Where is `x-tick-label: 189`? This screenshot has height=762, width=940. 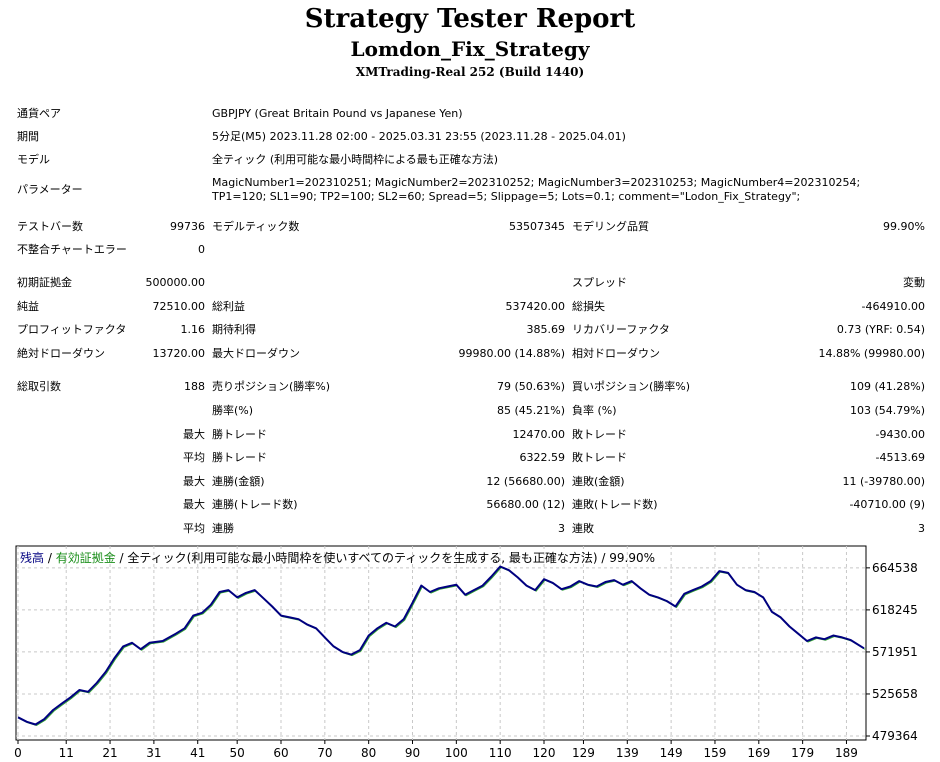
x-tick-label: 189 is located at coordinates (846, 753).